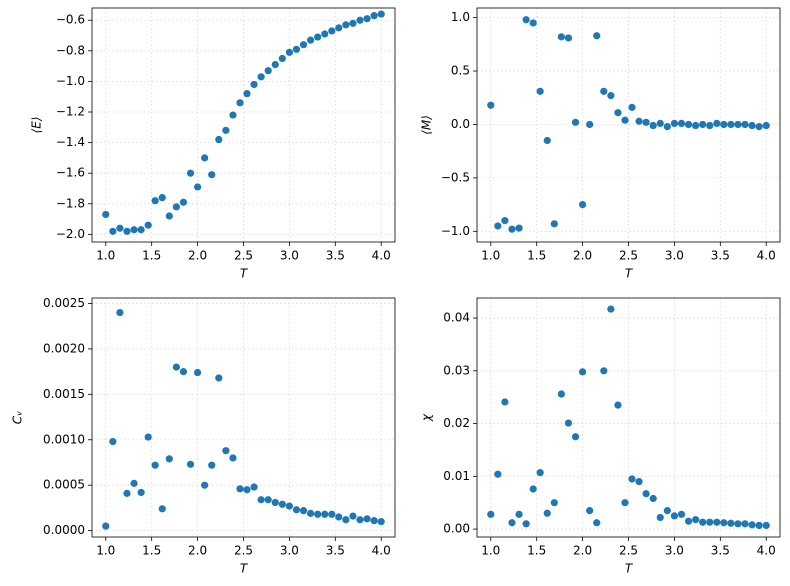 The width and height of the screenshot is (790, 586). Describe the element at coordinates (37, 125) in the screenshot. I see `y-axis-label: ⟨E⟩` at that location.